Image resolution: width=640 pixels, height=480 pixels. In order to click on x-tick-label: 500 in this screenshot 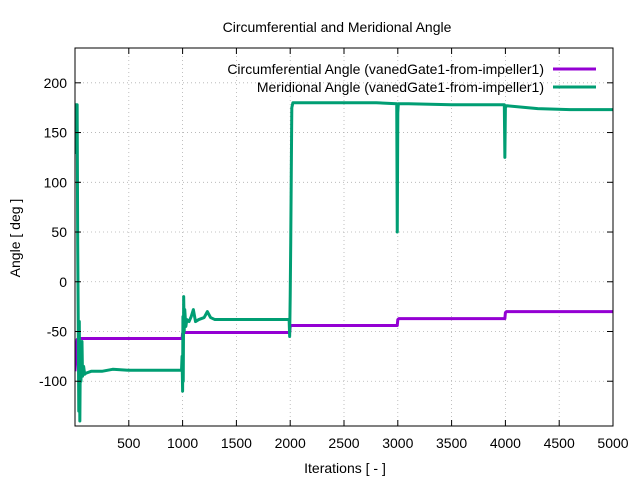, I will do `click(129, 443)`.